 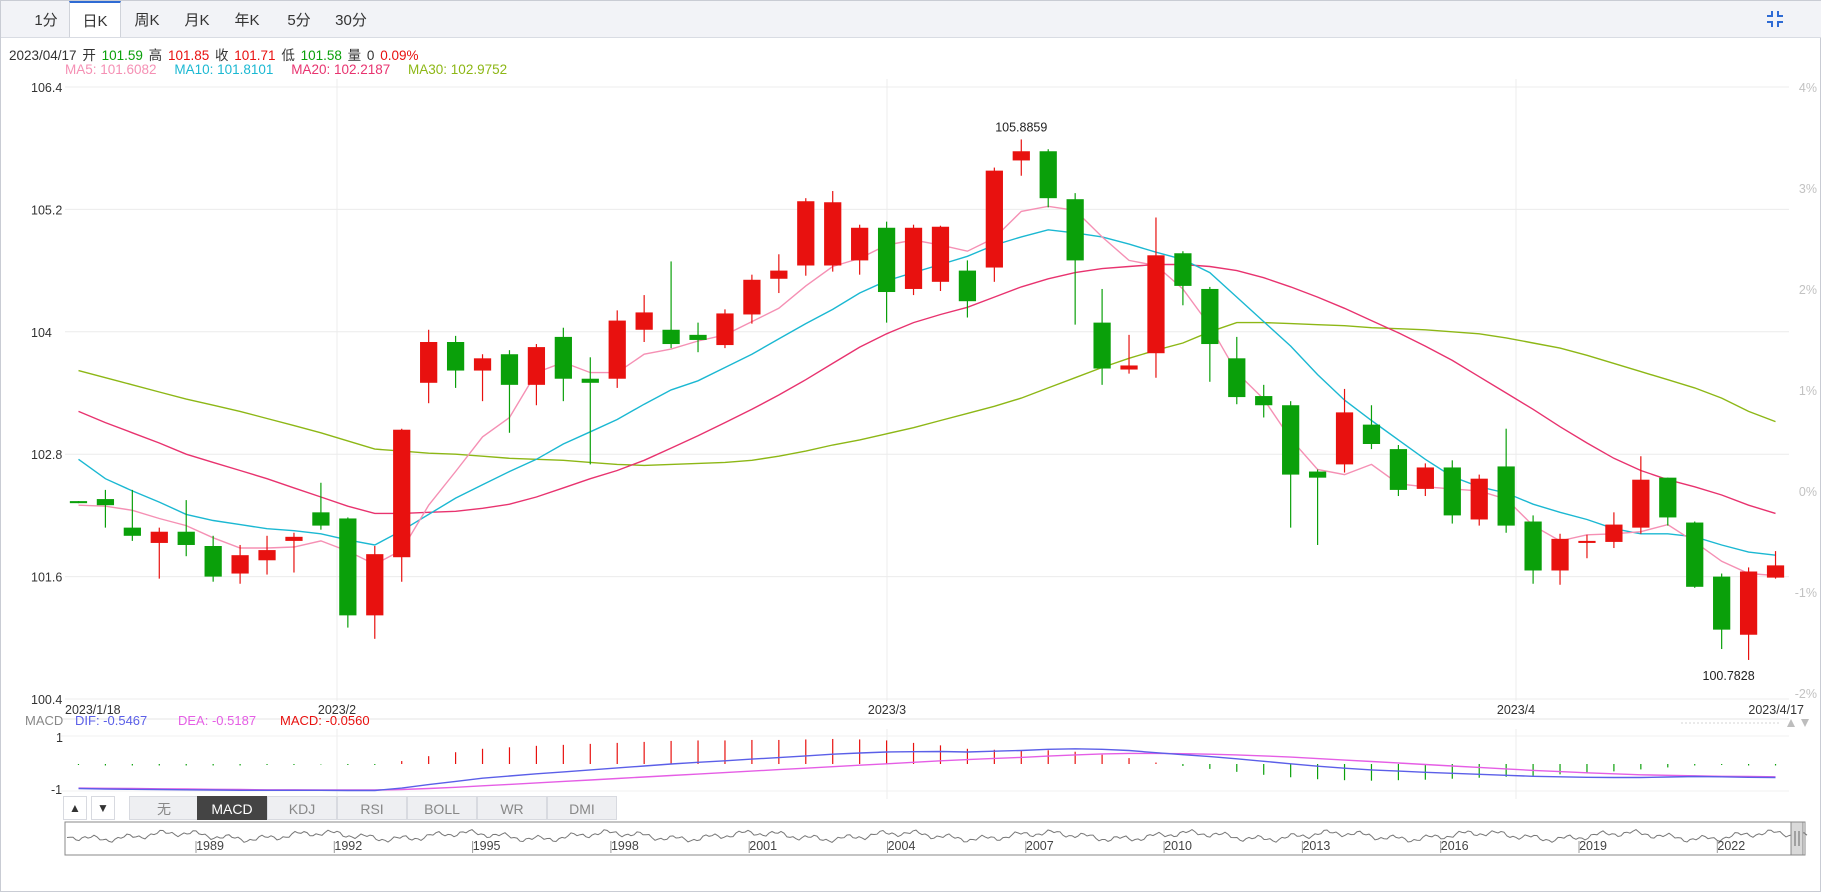 I want to click on indicator-dmi: DMI, so click(x=582, y=808).